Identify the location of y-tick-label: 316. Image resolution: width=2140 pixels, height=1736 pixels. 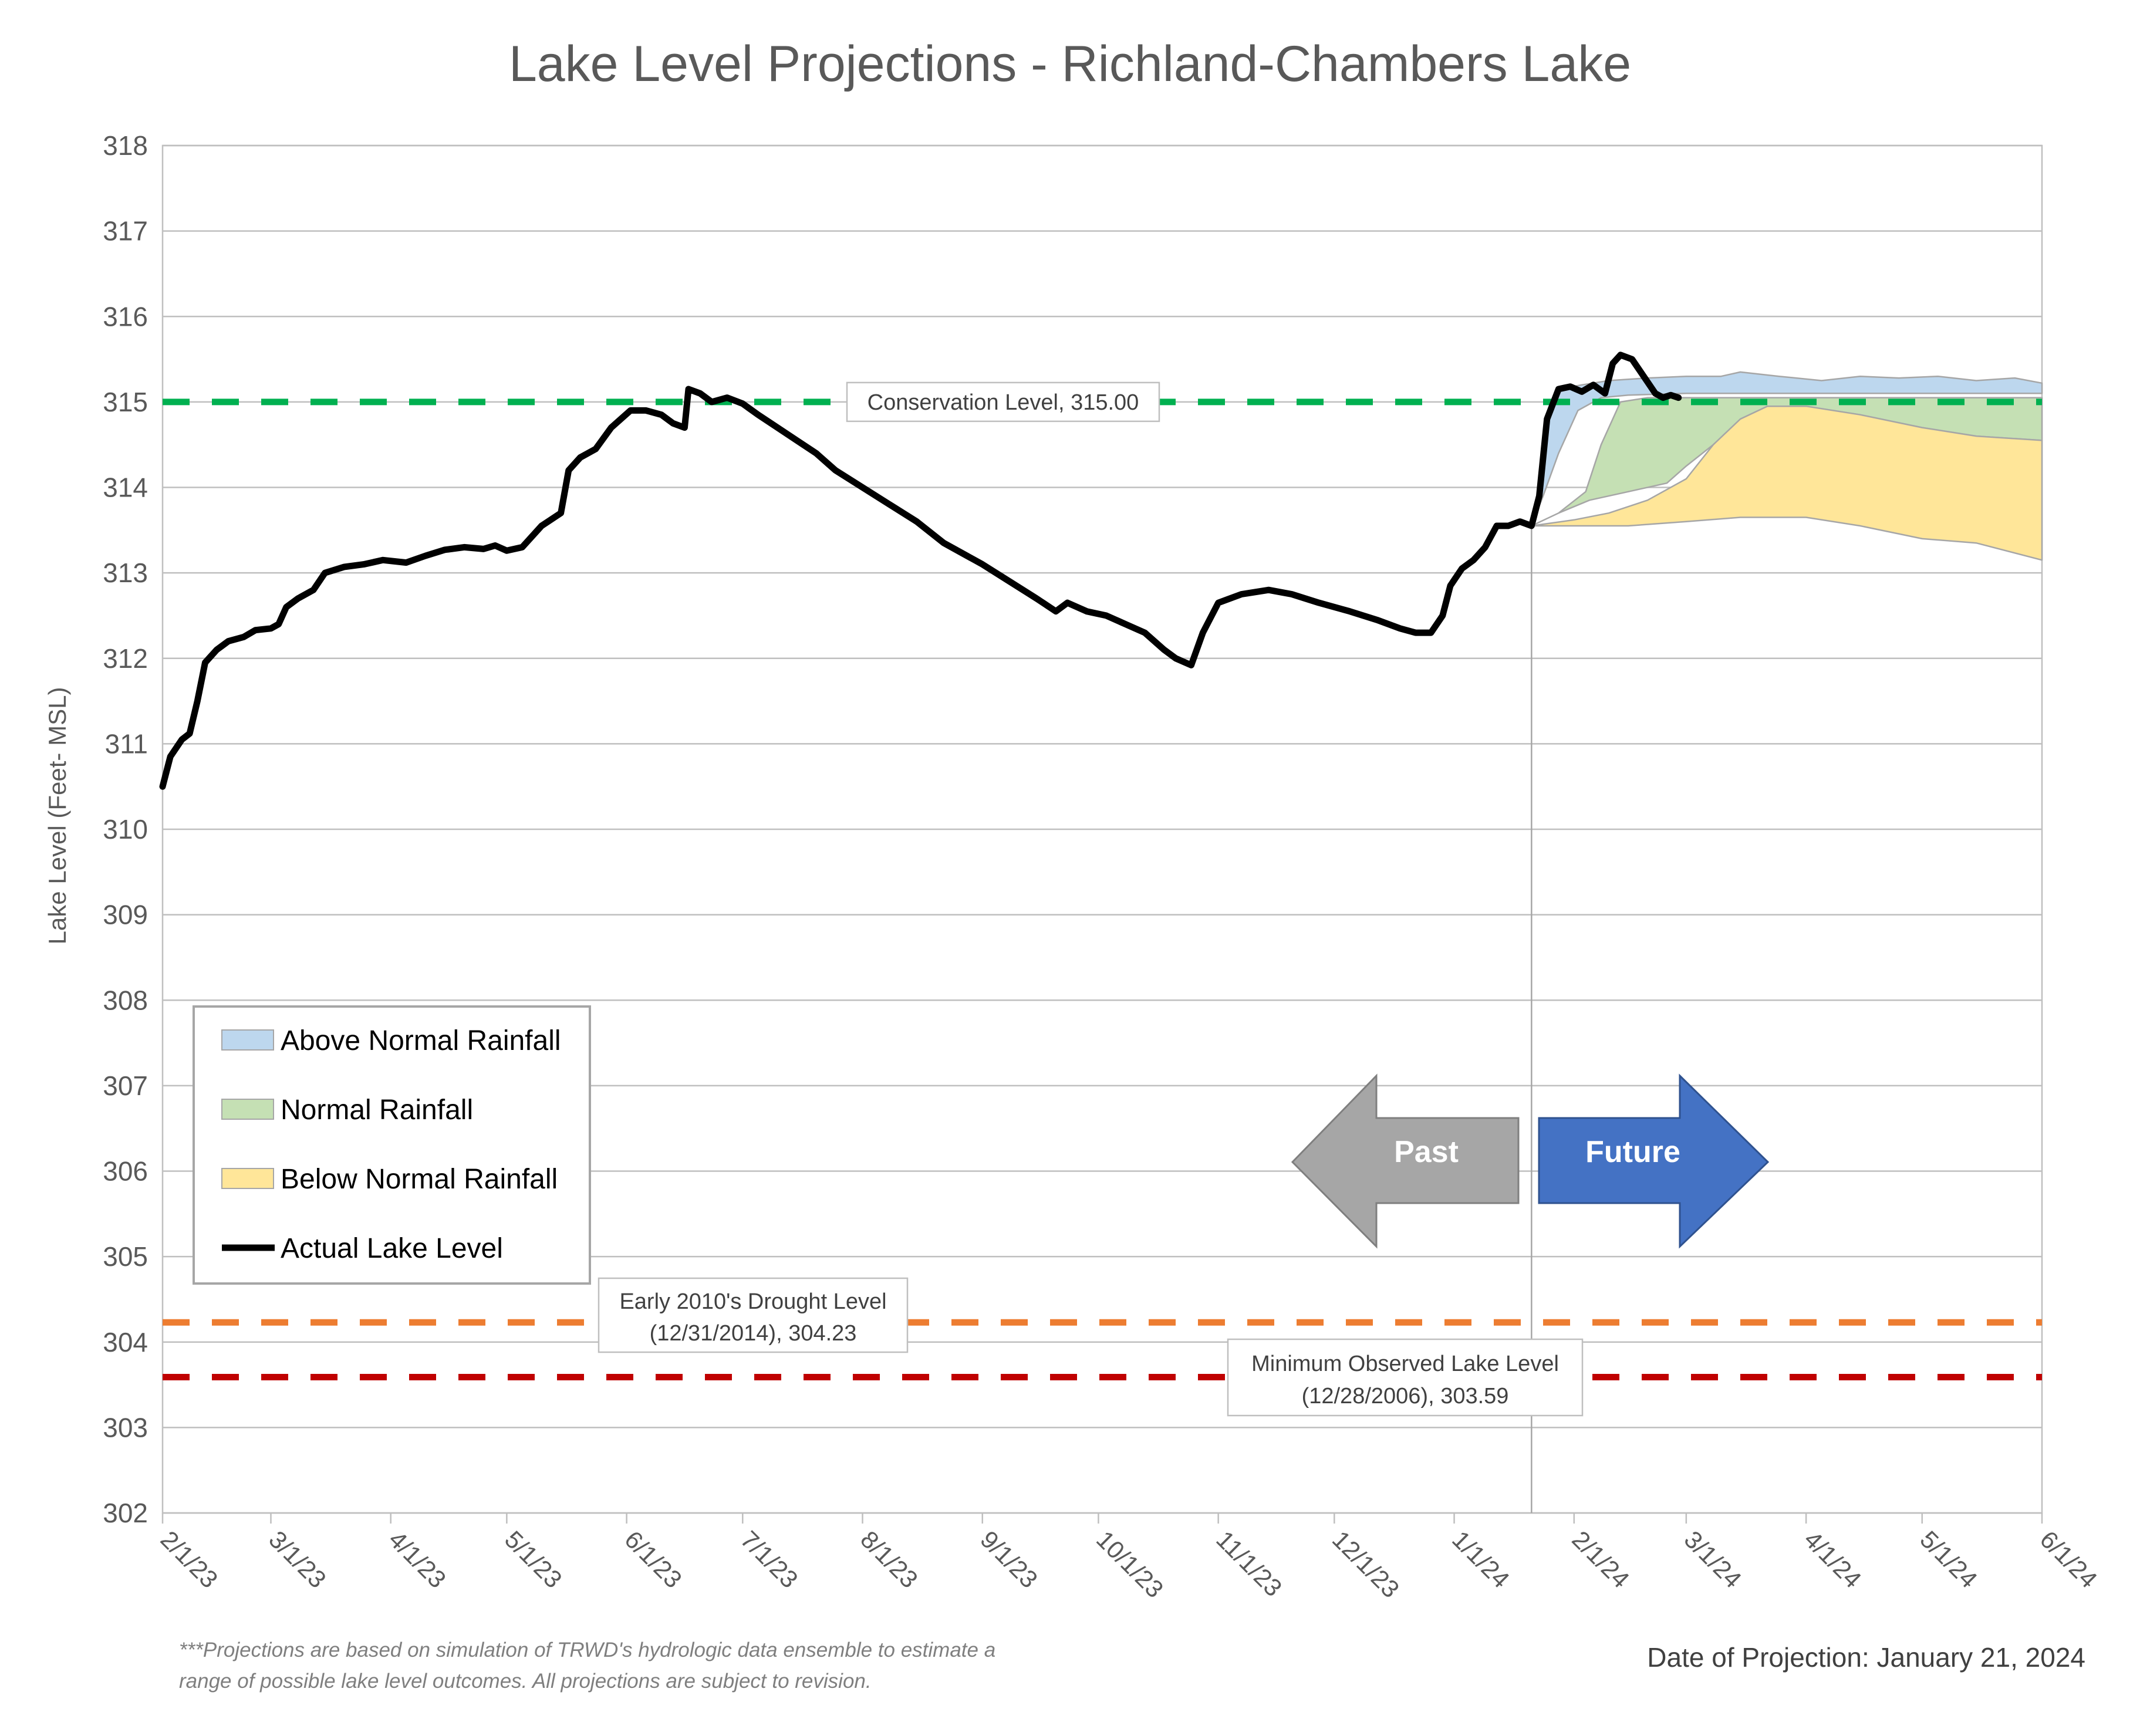
(125, 317).